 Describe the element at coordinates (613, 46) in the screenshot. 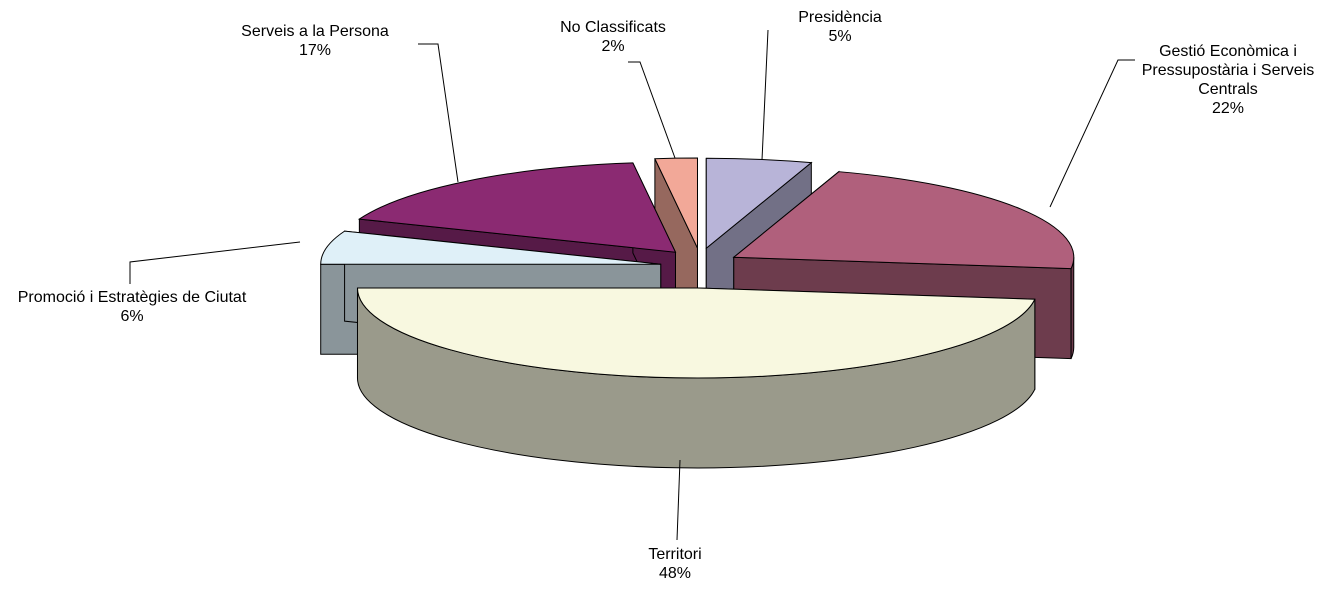

I see `label-value: 2%` at that location.